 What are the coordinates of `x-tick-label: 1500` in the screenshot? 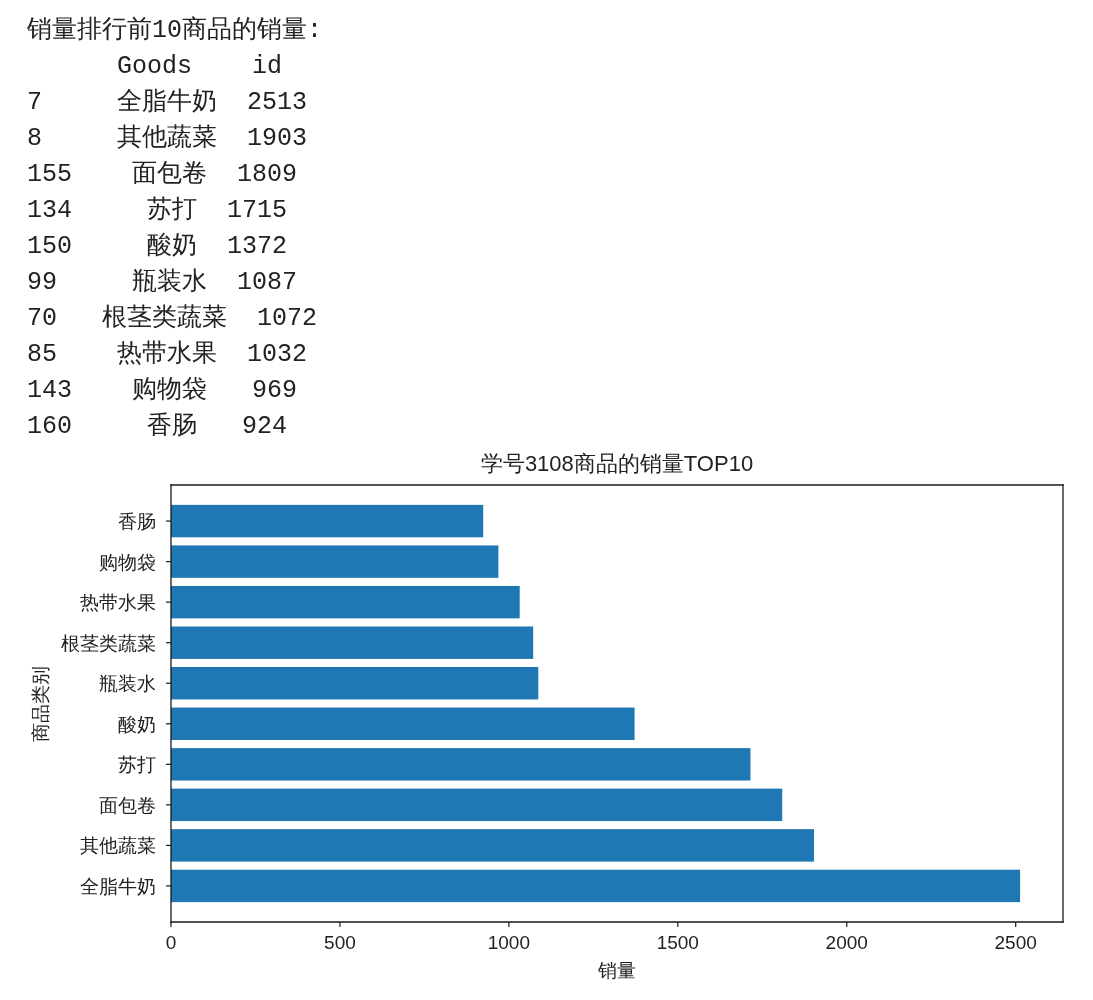 It's located at (677, 942).